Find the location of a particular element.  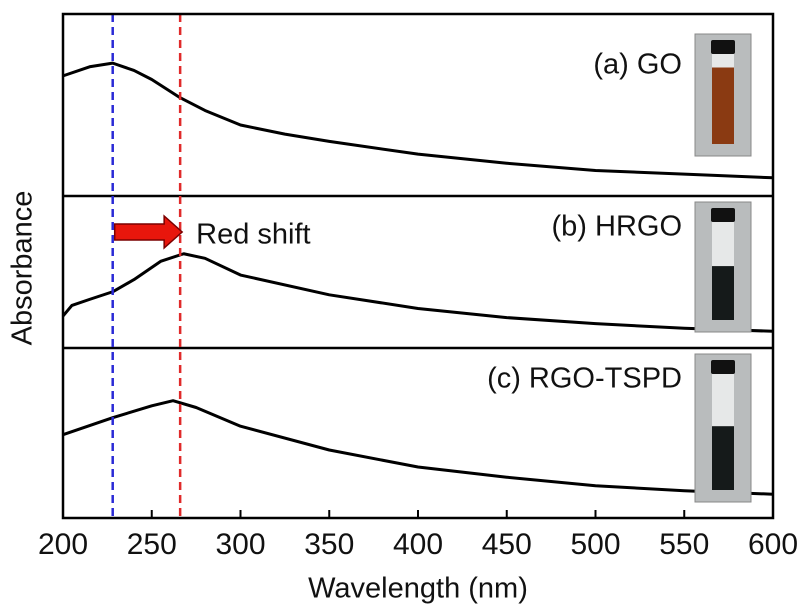

x-tick-label: 400 is located at coordinates (418, 544).